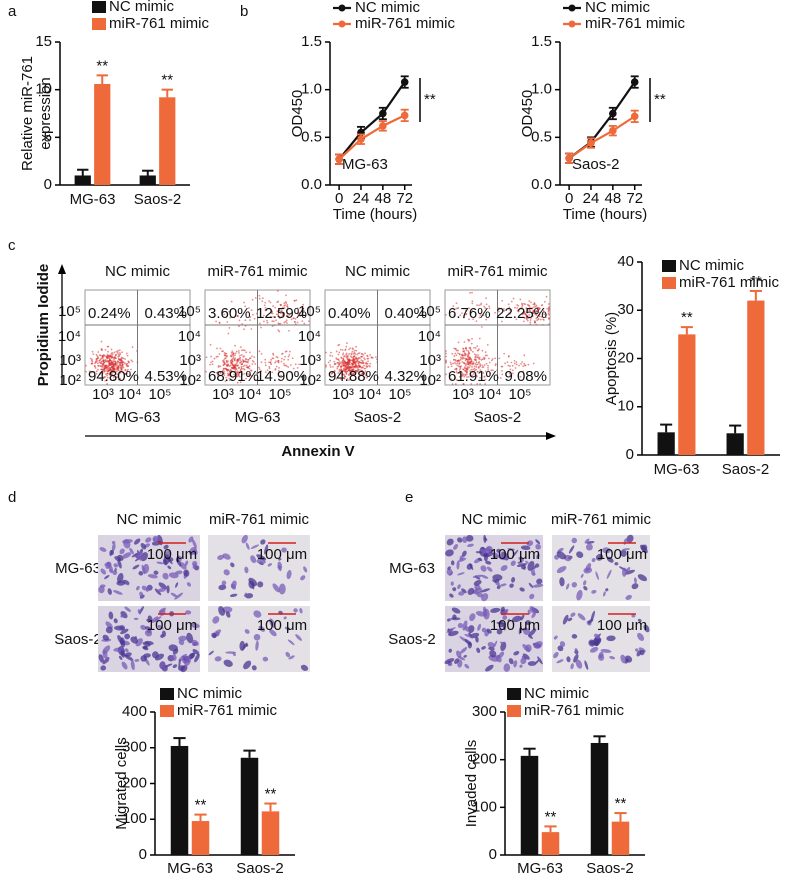 This screenshot has width=800, height=880. What do you see at coordinates (48, 184) in the screenshot?
I see `y-tick-label: 0` at bounding box center [48, 184].